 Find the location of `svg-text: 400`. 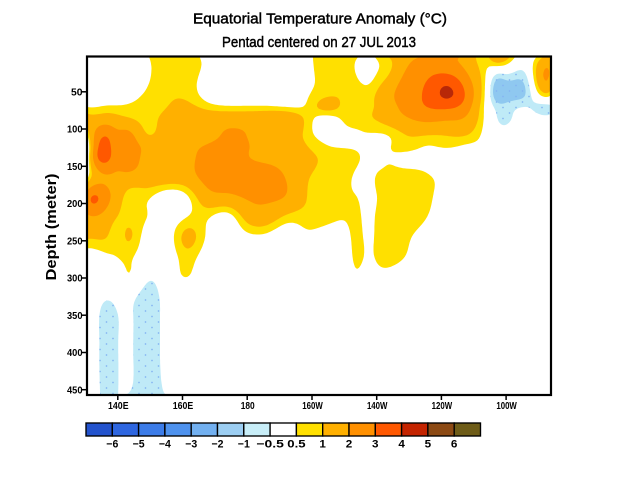

svg-text: 400 is located at coordinates (75, 353).